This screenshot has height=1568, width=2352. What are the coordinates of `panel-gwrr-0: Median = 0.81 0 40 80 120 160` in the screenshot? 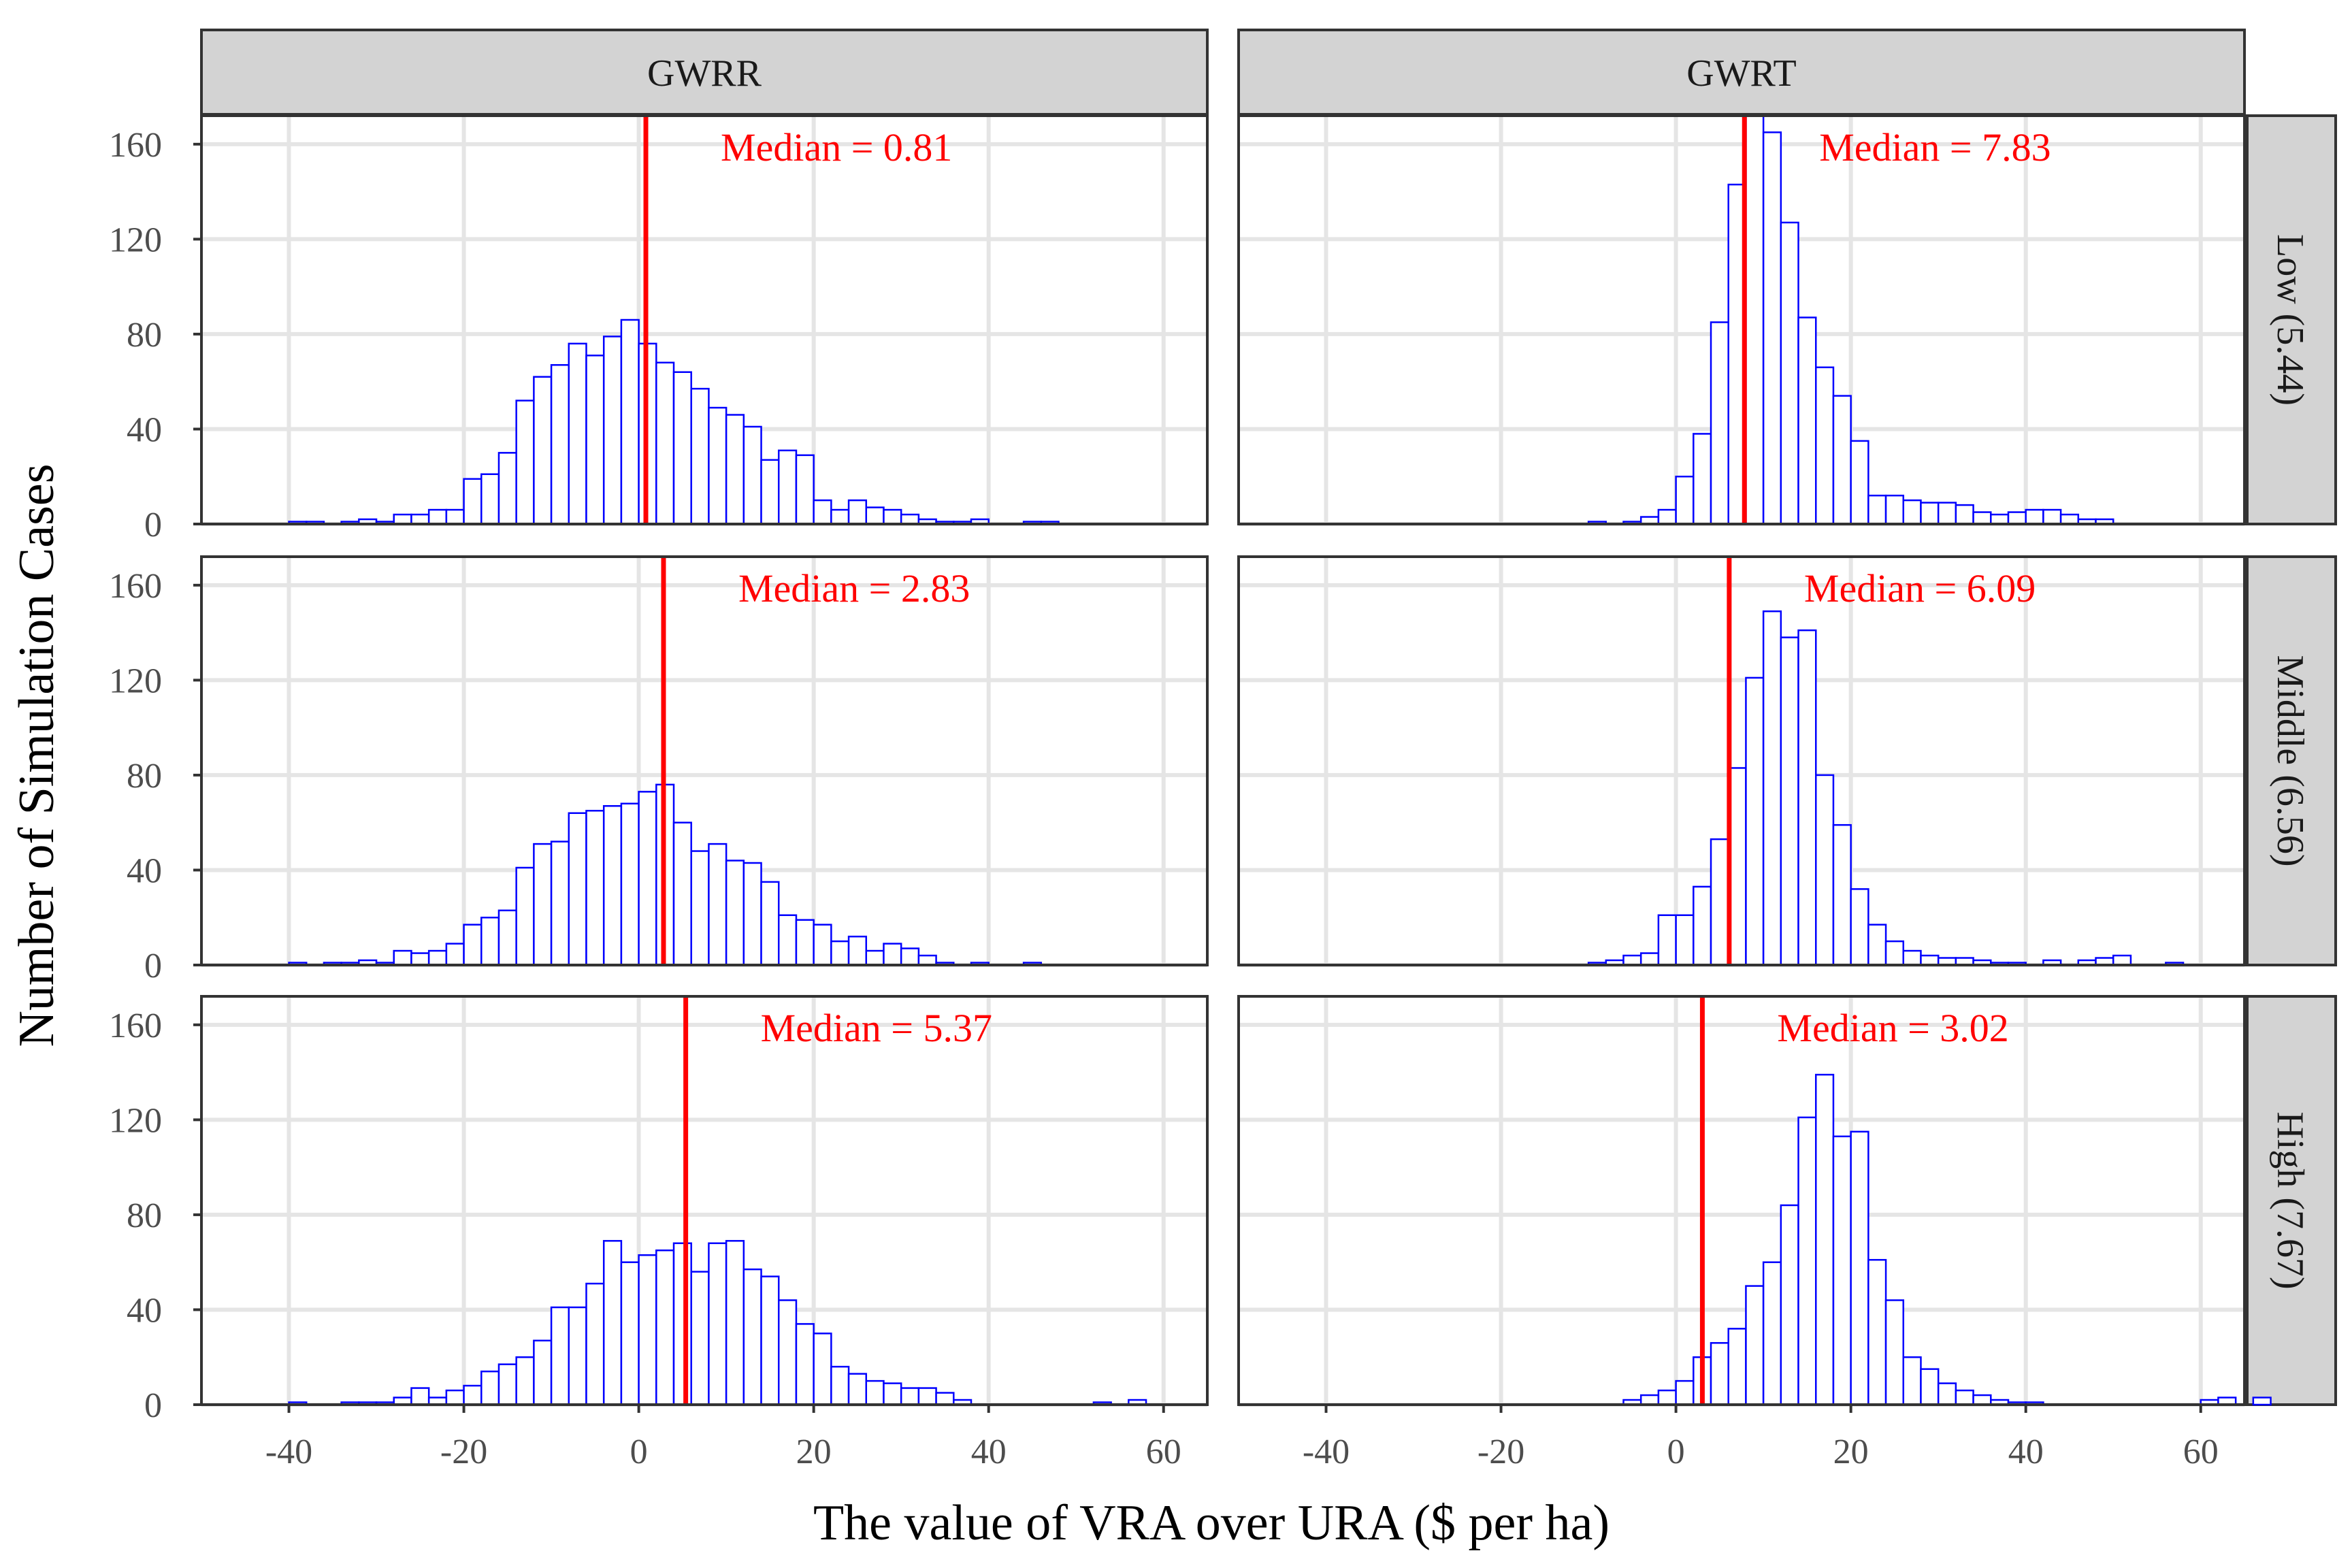 It's located at (659, 329).